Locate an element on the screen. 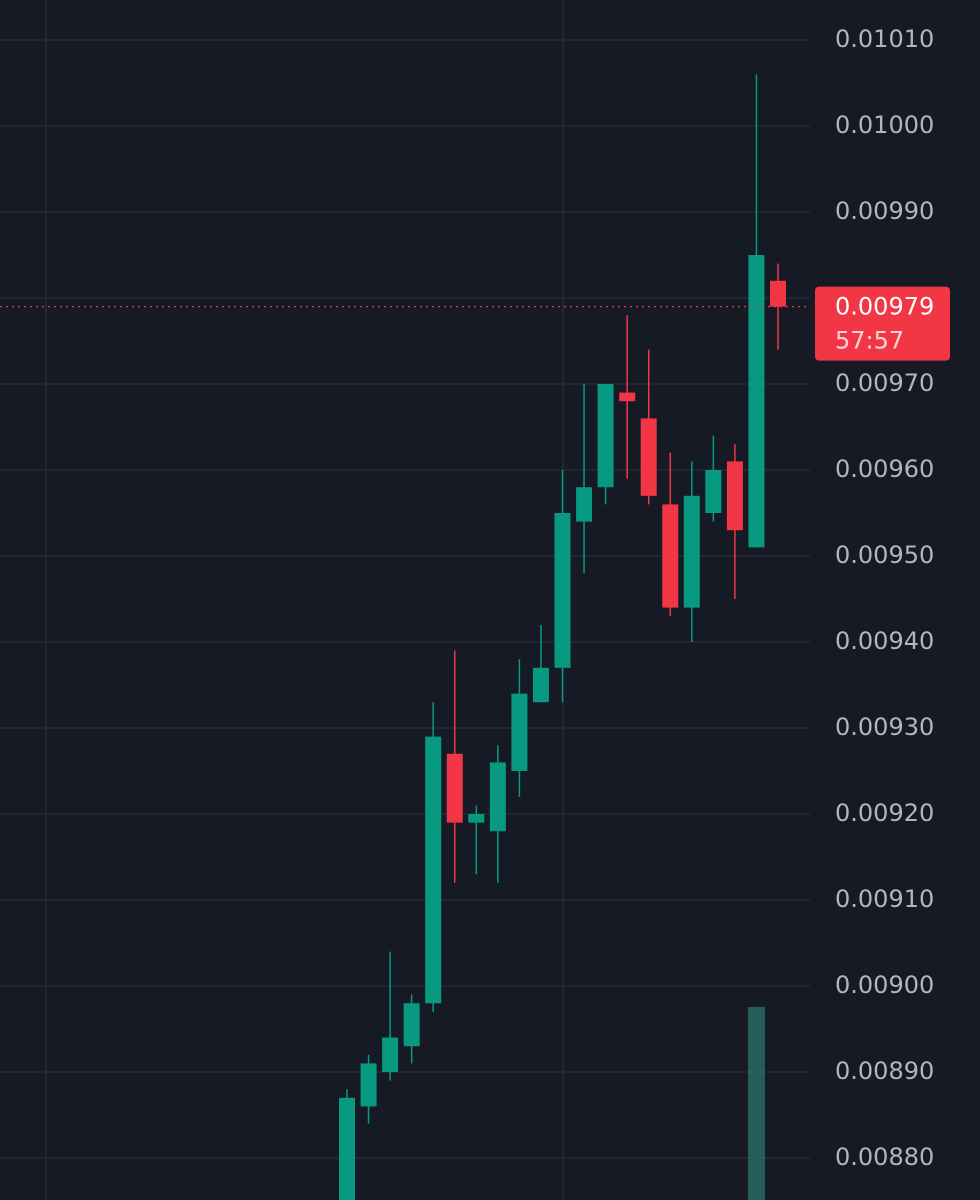 This screenshot has height=1200, width=980. volume-bar is located at coordinates (756, 1103).